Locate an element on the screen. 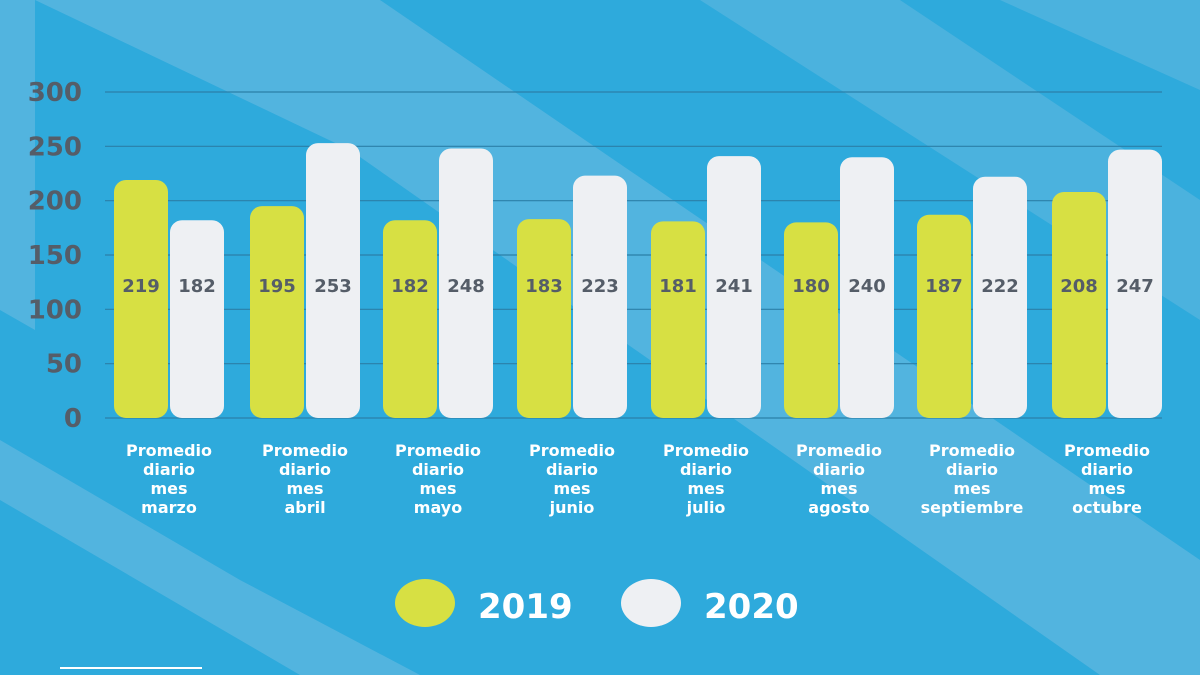 The width and height of the screenshot is (1200, 675). legend-swatch-2019 is located at coordinates (425, 603).